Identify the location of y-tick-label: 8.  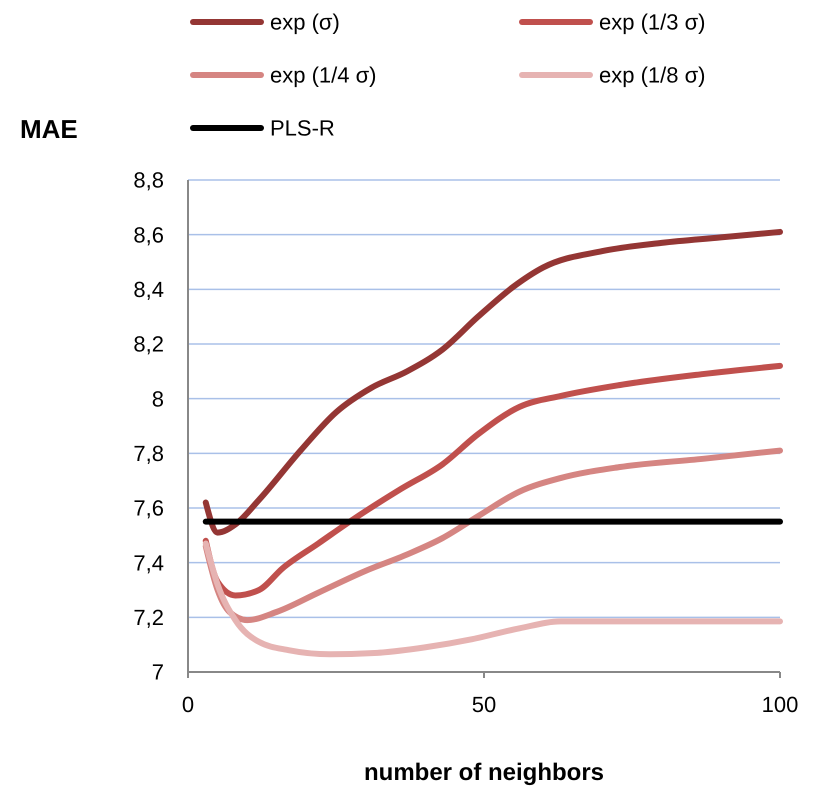
(158, 399).